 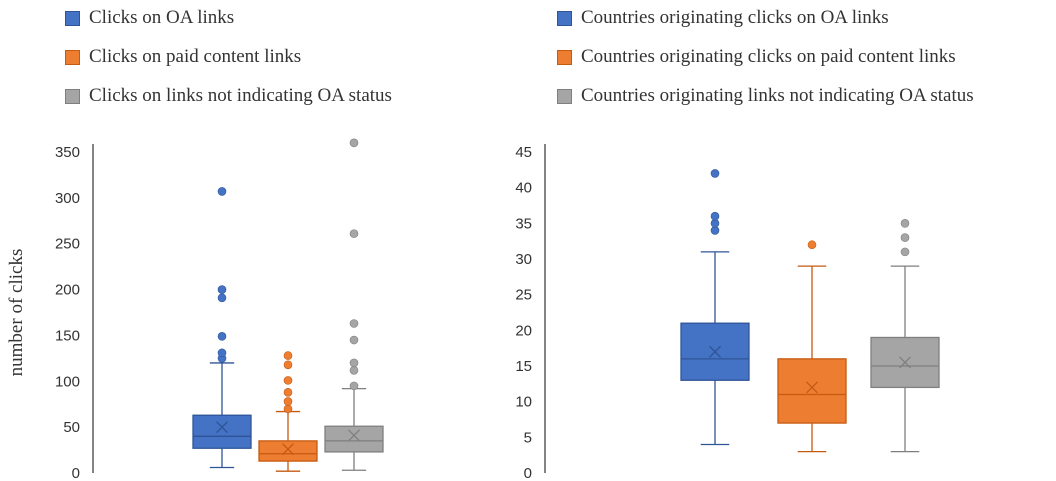 I want to click on legend-item-oa-countries: Countries originating clicks on OA links, so click(x=723, y=18).